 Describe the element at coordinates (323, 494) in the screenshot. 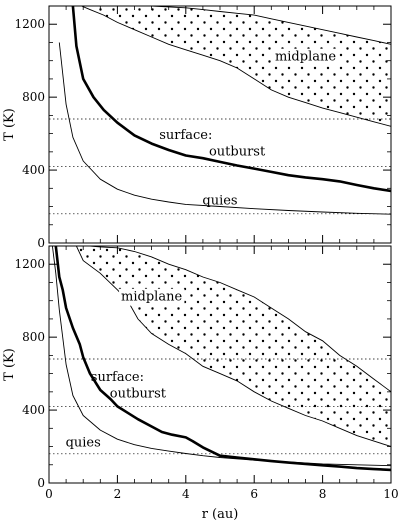

I see `x-tick-label: 8` at that location.